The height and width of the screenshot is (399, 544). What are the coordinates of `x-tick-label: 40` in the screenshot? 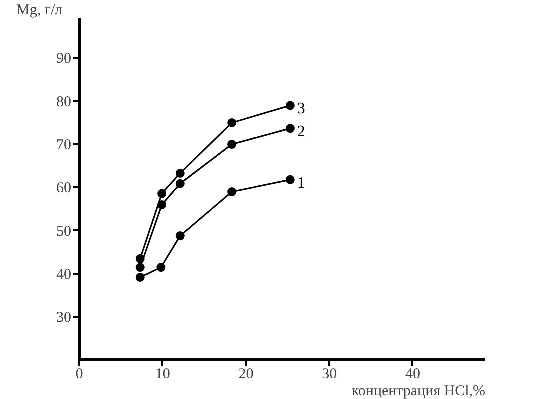 It's located at (412, 374).